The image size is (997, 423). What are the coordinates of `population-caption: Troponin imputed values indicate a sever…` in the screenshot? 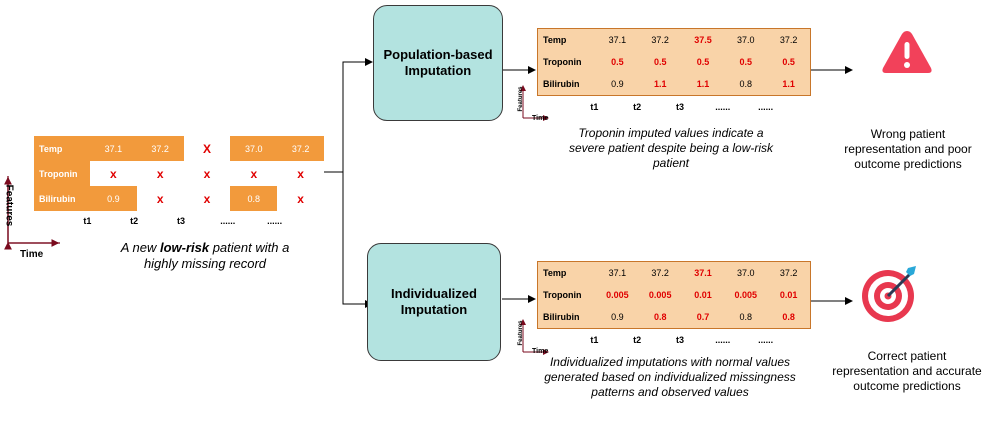 It's located at (671, 148).